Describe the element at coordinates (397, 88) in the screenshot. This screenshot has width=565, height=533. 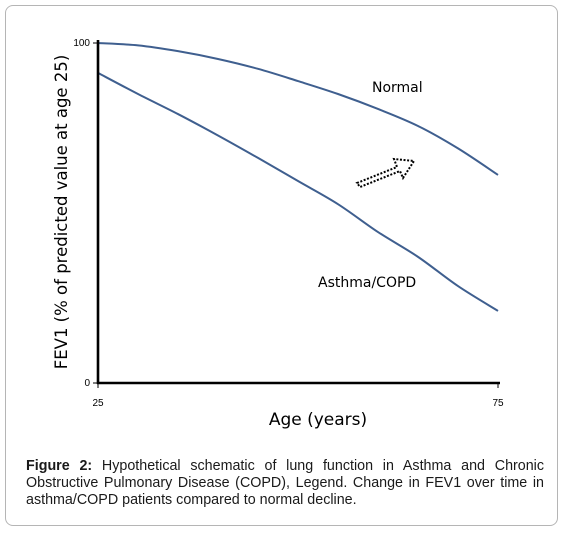
I see `series-label-normal: Normal` at that location.